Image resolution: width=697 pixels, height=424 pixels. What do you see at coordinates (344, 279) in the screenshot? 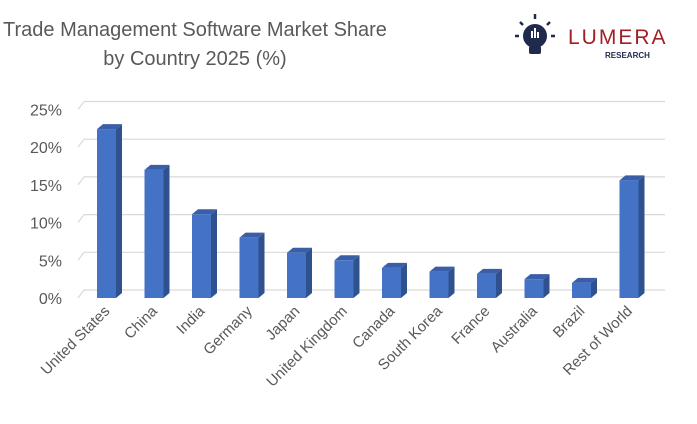
I see `bar-united-kingdom` at bounding box center [344, 279].